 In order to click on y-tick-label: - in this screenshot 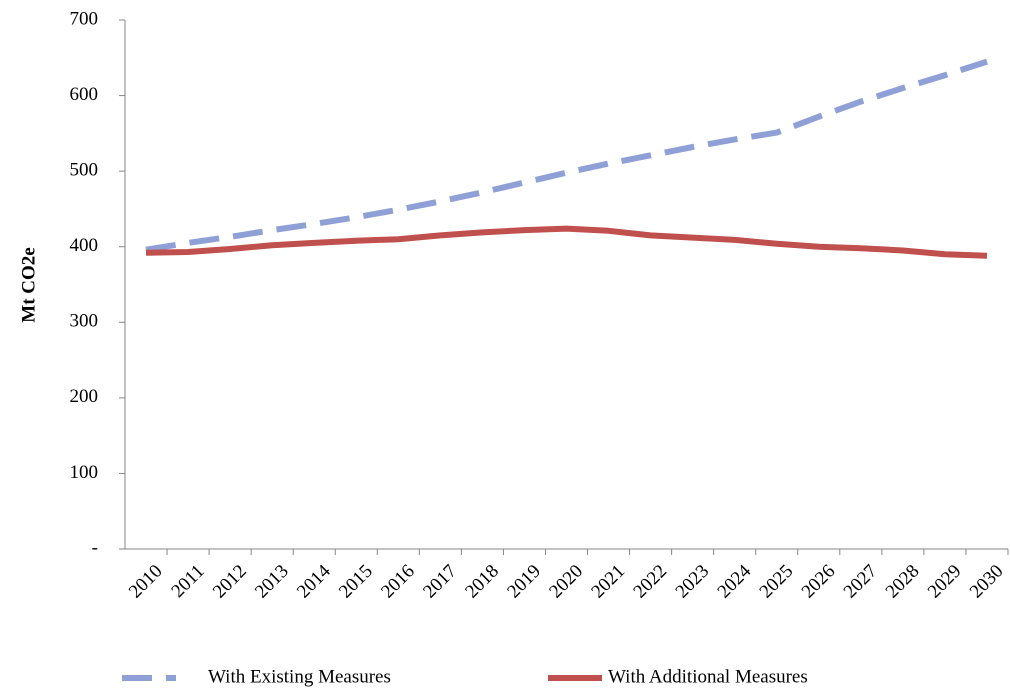, I will do `click(95, 547)`.